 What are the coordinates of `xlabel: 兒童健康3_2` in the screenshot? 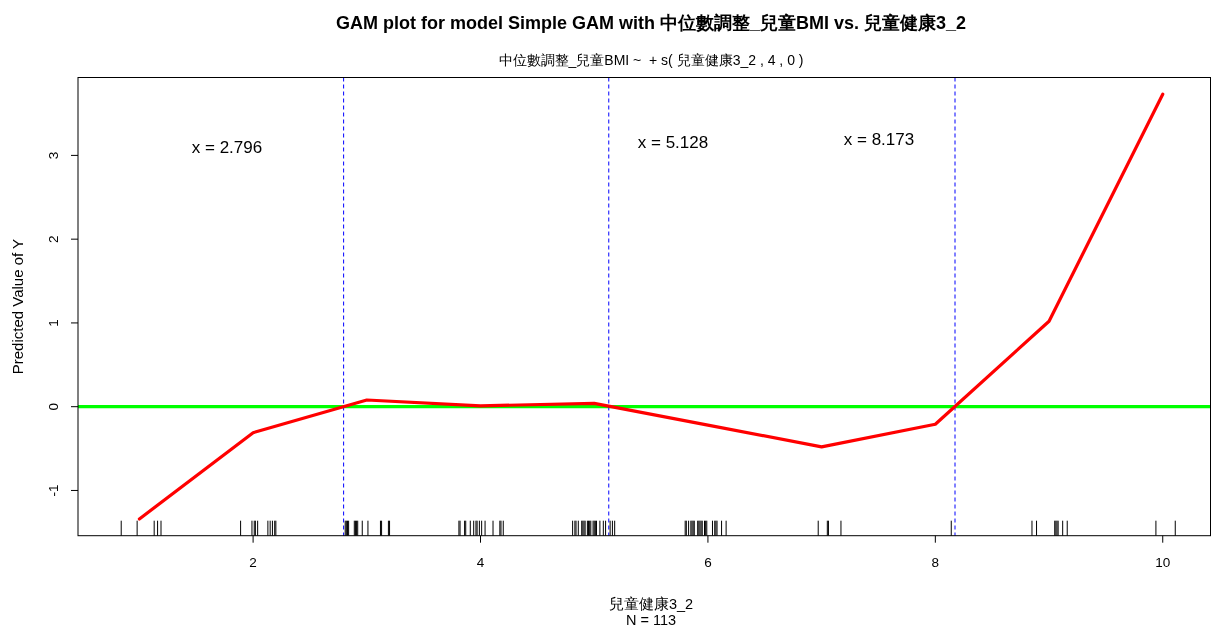 It's located at (651, 604).